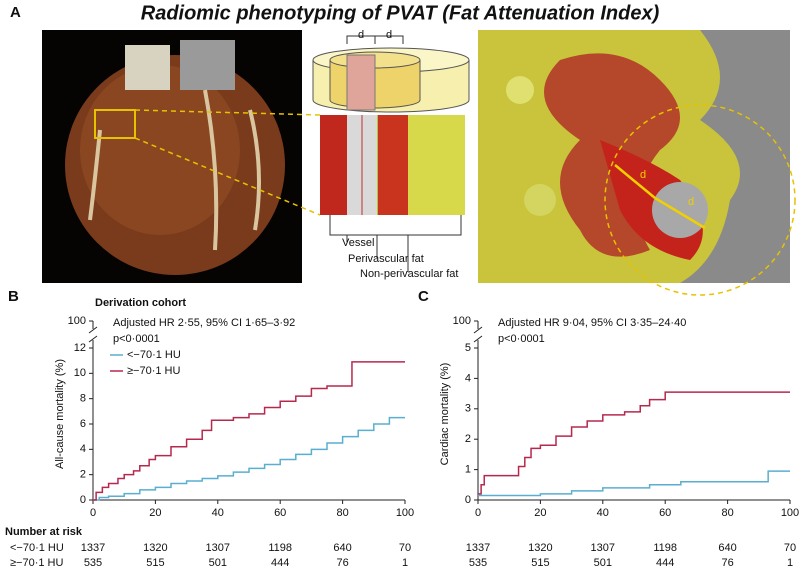  Describe the element at coordinates (83, 424) in the screenshot. I see `y-tick-label: 6` at that location.